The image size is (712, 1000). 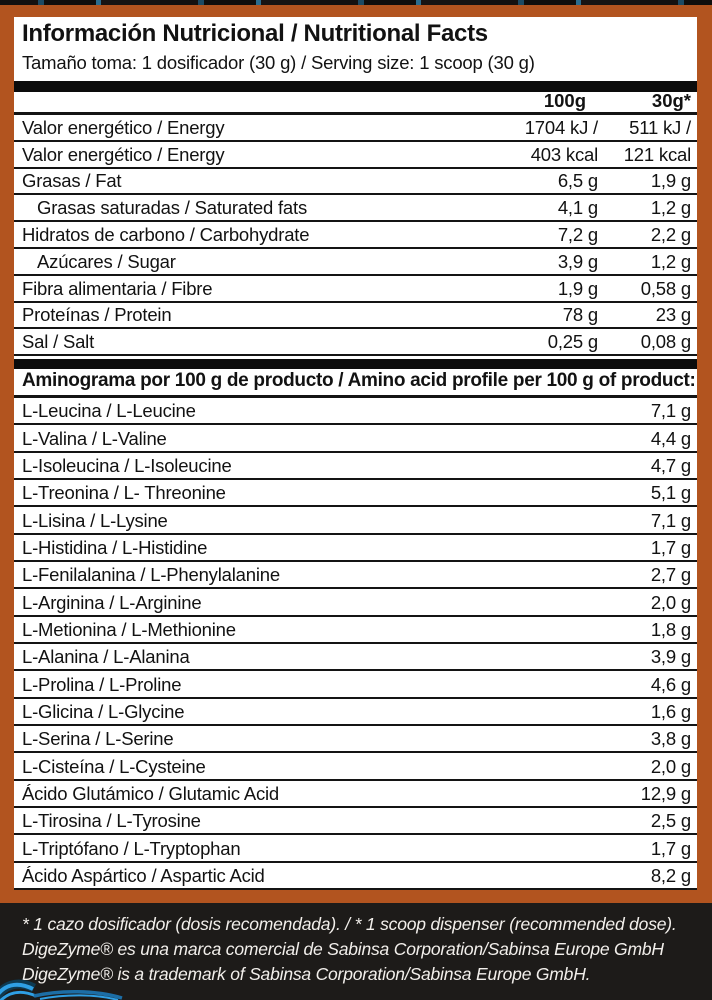 What do you see at coordinates (106, 657) in the screenshot?
I see `amino-acid-name: L-Alanina / L-Alanina` at bounding box center [106, 657].